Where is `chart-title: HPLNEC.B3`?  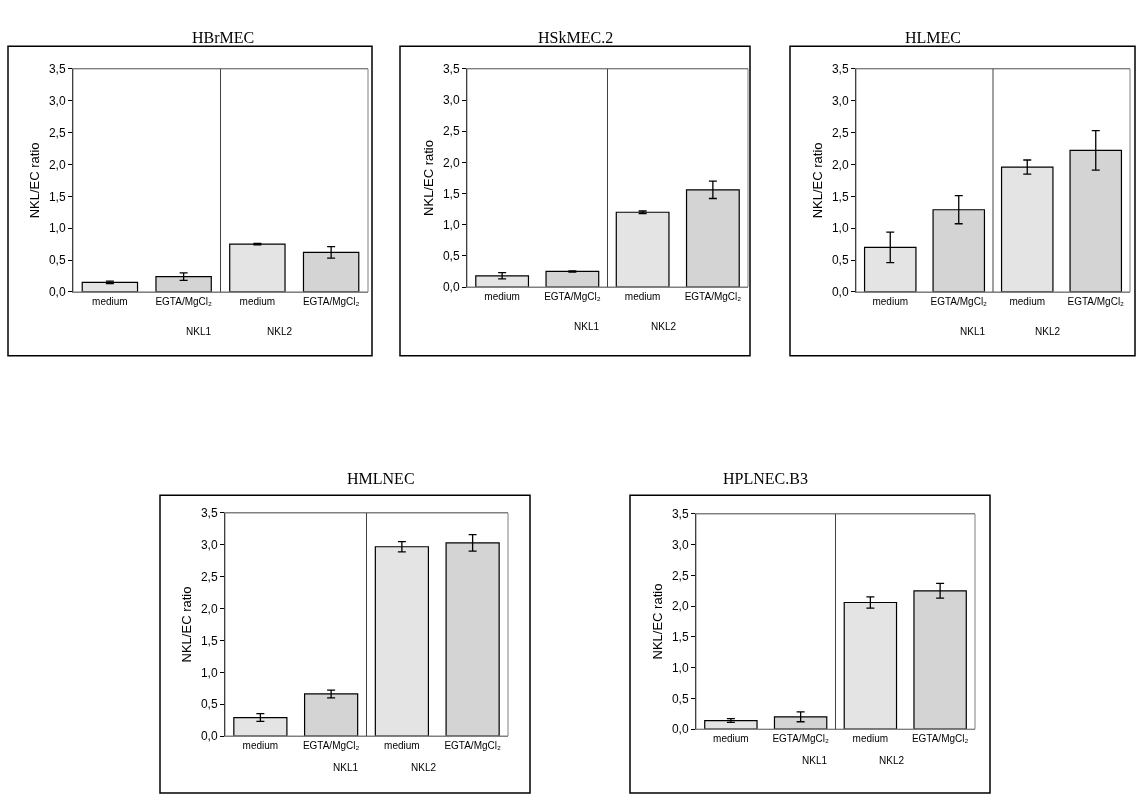
chart-title: HPLNEC.B3 is located at coordinates (765, 478).